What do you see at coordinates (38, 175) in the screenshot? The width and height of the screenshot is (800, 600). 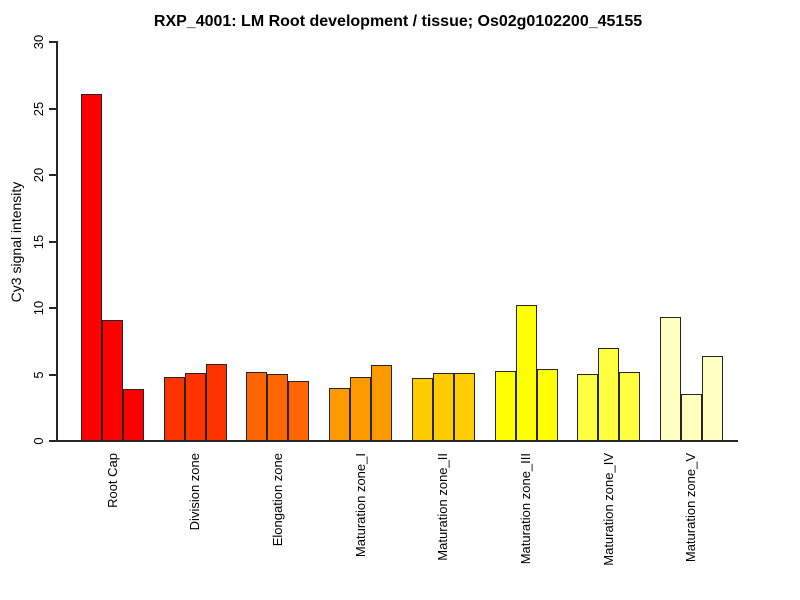 I see `y-tick-label: 20` at bounding box center [38, 175].